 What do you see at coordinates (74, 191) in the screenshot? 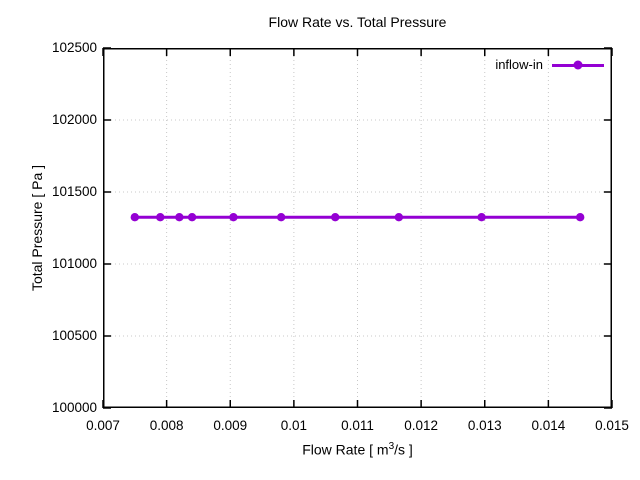
I see `y-tick-label: 101500` at bounding box center [74, 191].